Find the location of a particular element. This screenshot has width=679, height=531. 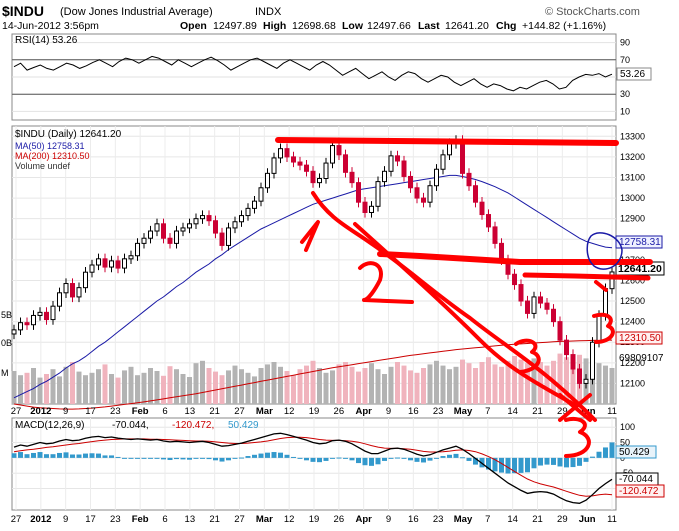

exchange-label: INDX is located at coordinates (268, 12).